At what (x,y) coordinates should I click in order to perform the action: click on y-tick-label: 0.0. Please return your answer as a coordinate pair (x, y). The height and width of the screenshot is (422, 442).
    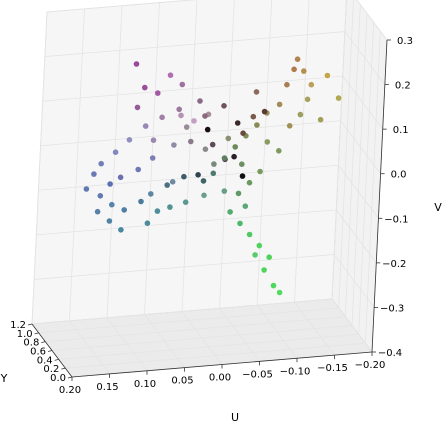
    Looking at the image, I should click on (58, 378).